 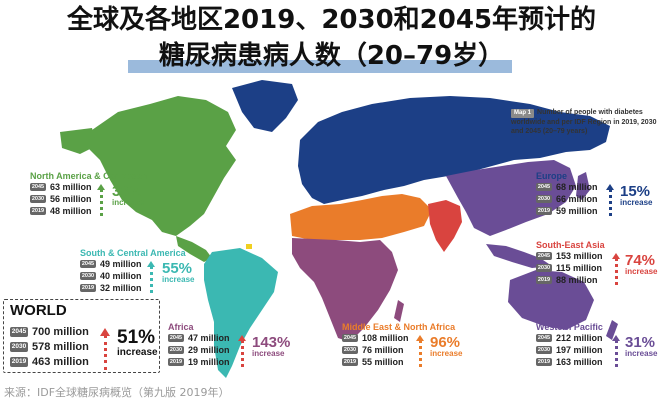 I want to click on increase-percent: 31%, so click(x=640, y=342).